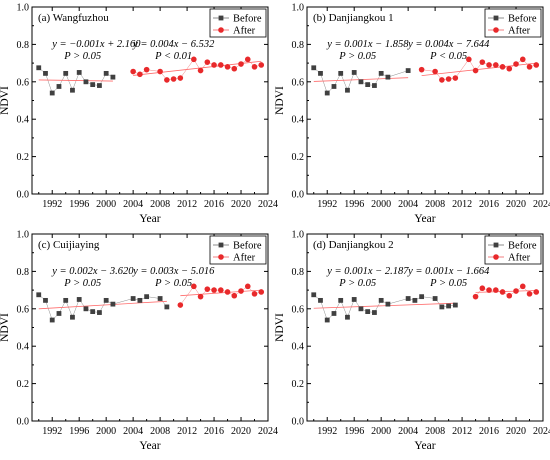 The width and height of the screenshot is (550, 460). Describe the element at coordinates (479, 69) in the screenshot. I see `series-connector-line` at that location.